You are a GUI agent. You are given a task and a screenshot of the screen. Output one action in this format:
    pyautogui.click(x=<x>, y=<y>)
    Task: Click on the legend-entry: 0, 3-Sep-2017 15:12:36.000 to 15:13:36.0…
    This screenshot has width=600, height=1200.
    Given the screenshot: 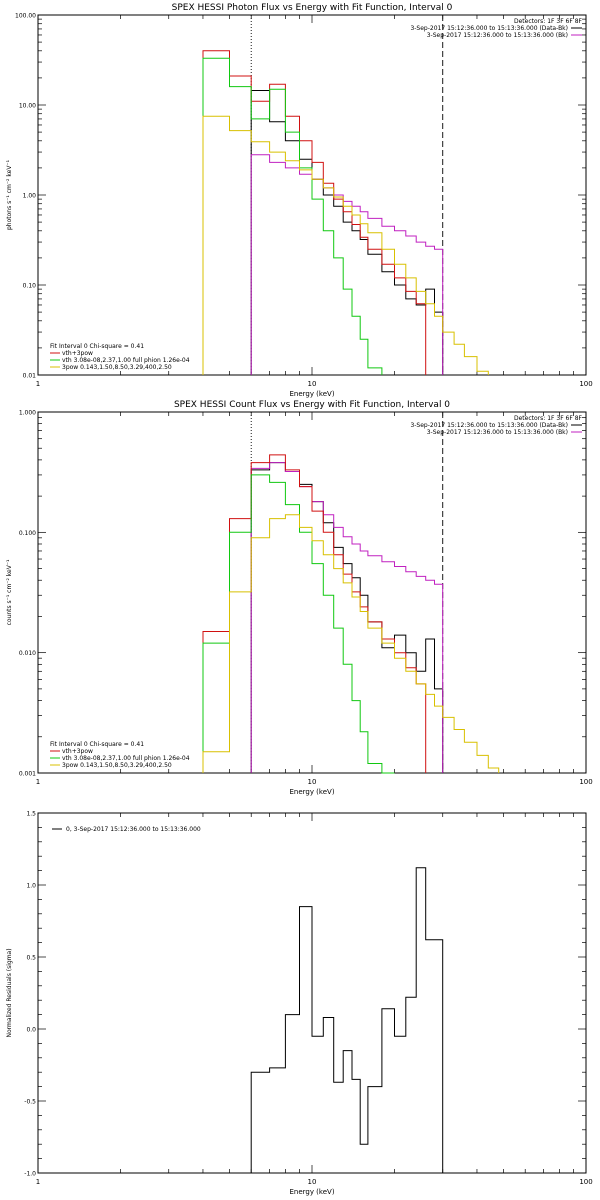 What is the action you would take?
    pyautogui.click(x=133, y=829)
    